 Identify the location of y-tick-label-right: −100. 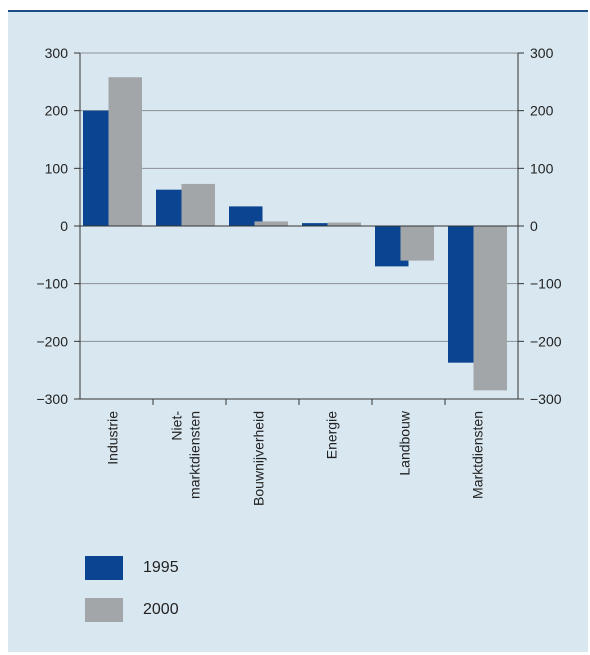
(546, 284).